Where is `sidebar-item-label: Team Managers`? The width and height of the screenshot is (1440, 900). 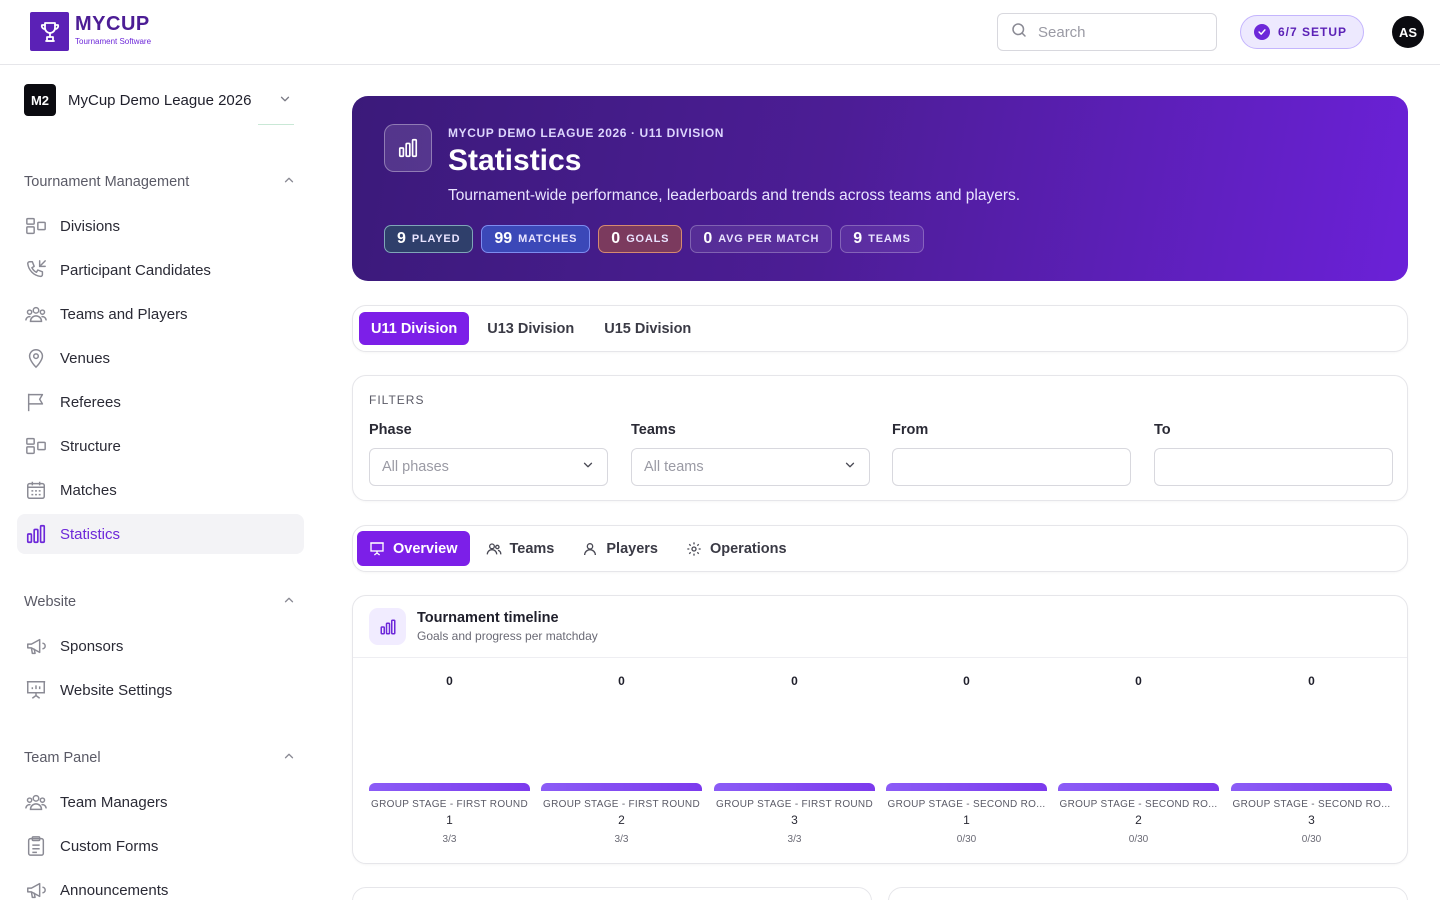 sidebar-item-label: Team Managers is located at coordinates (114, 802).